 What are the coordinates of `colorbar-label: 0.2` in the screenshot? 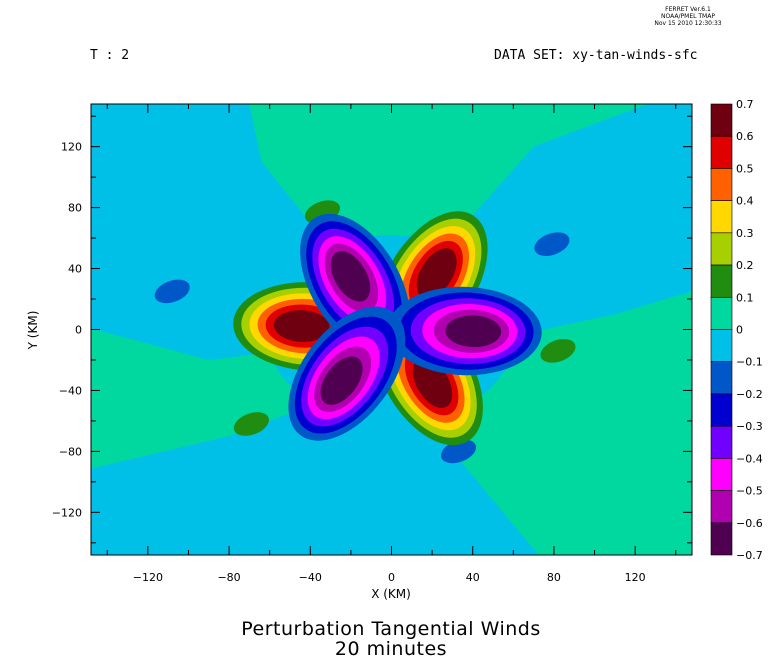 It's located at (745, 265).